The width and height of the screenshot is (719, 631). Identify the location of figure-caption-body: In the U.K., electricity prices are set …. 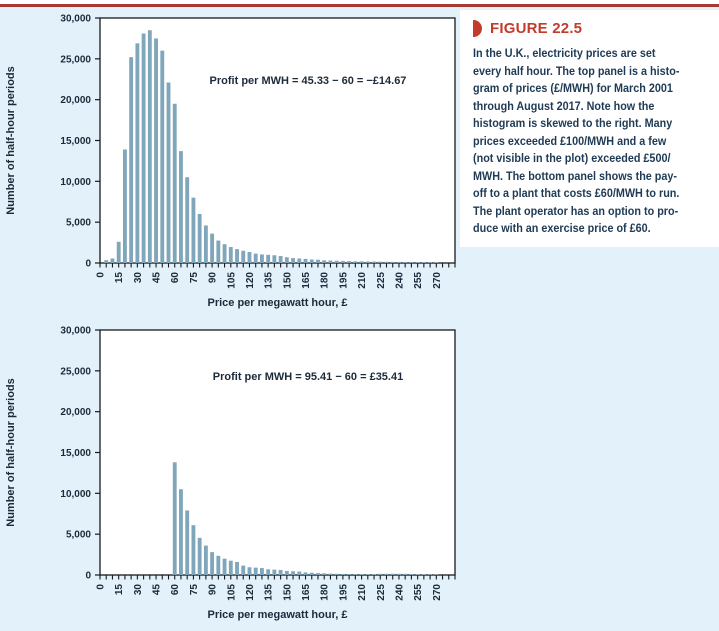
(576, 140).